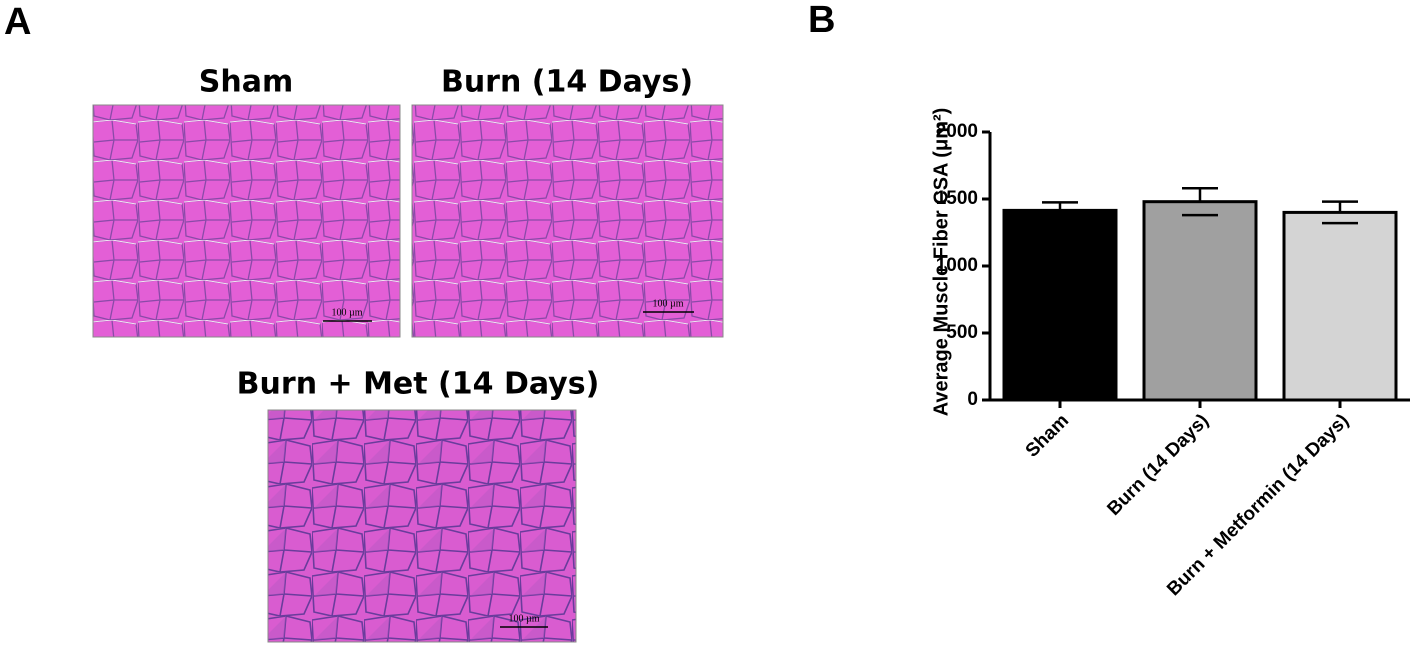  Describe the element at coordinates (957, 198) in the screenshot. I see `y-tick-label: 1500` at that location.